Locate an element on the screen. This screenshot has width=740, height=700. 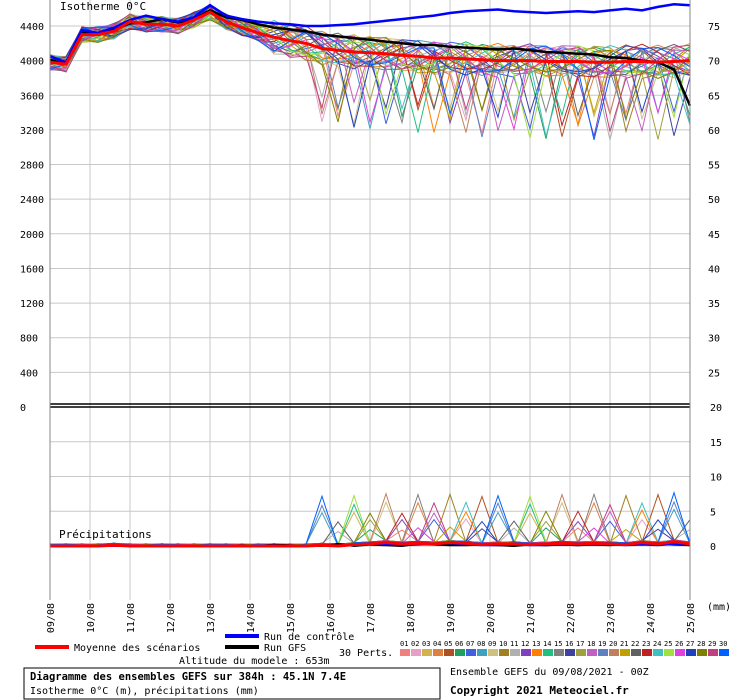
y-left-tick-label: 3600 is located at coordinates (32, 96).